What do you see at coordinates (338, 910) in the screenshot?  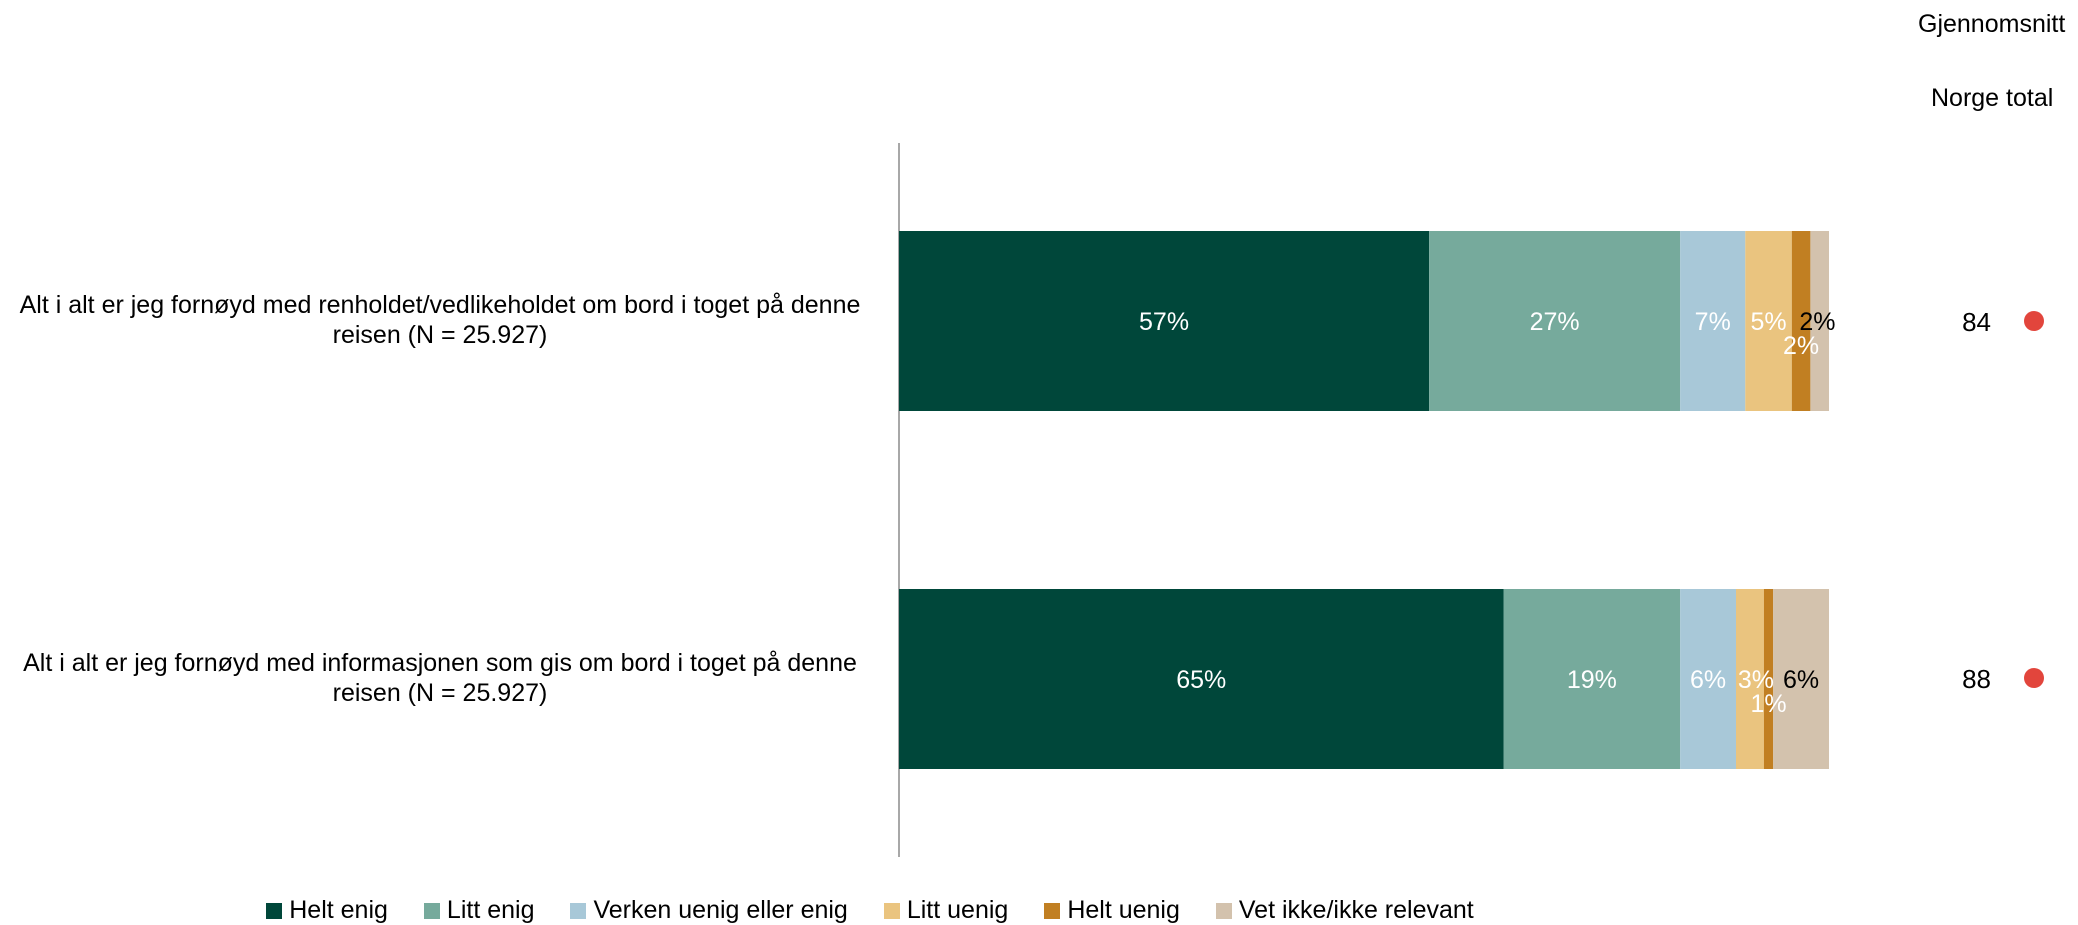 I see `legend-label: Helt enig` at bounding box center [338, 910].